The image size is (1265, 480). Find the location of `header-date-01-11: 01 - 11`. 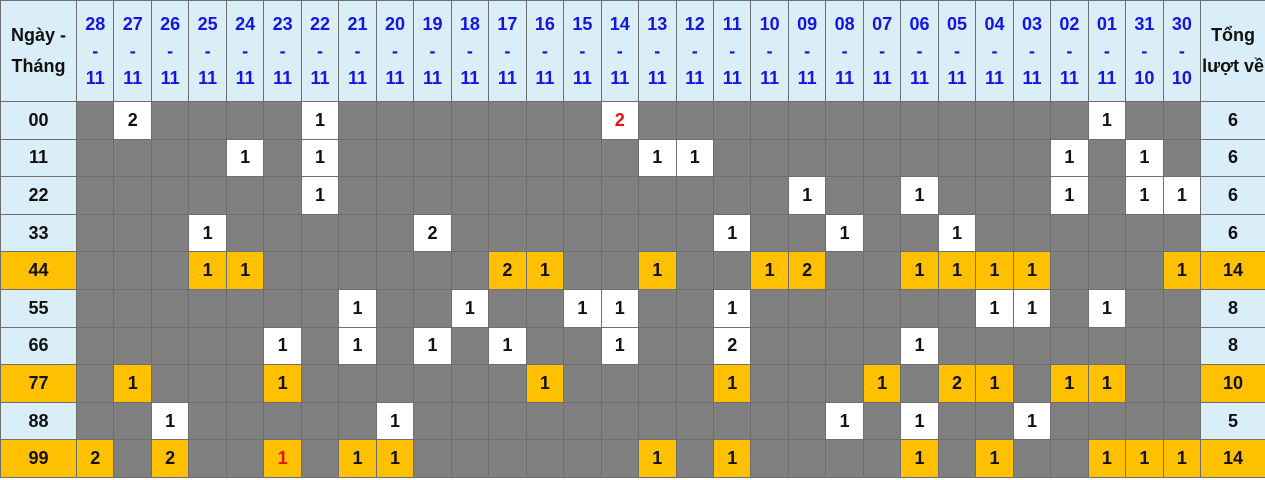

header-date-01-11: 01 - 11 is located at coordinates (1107, 51).